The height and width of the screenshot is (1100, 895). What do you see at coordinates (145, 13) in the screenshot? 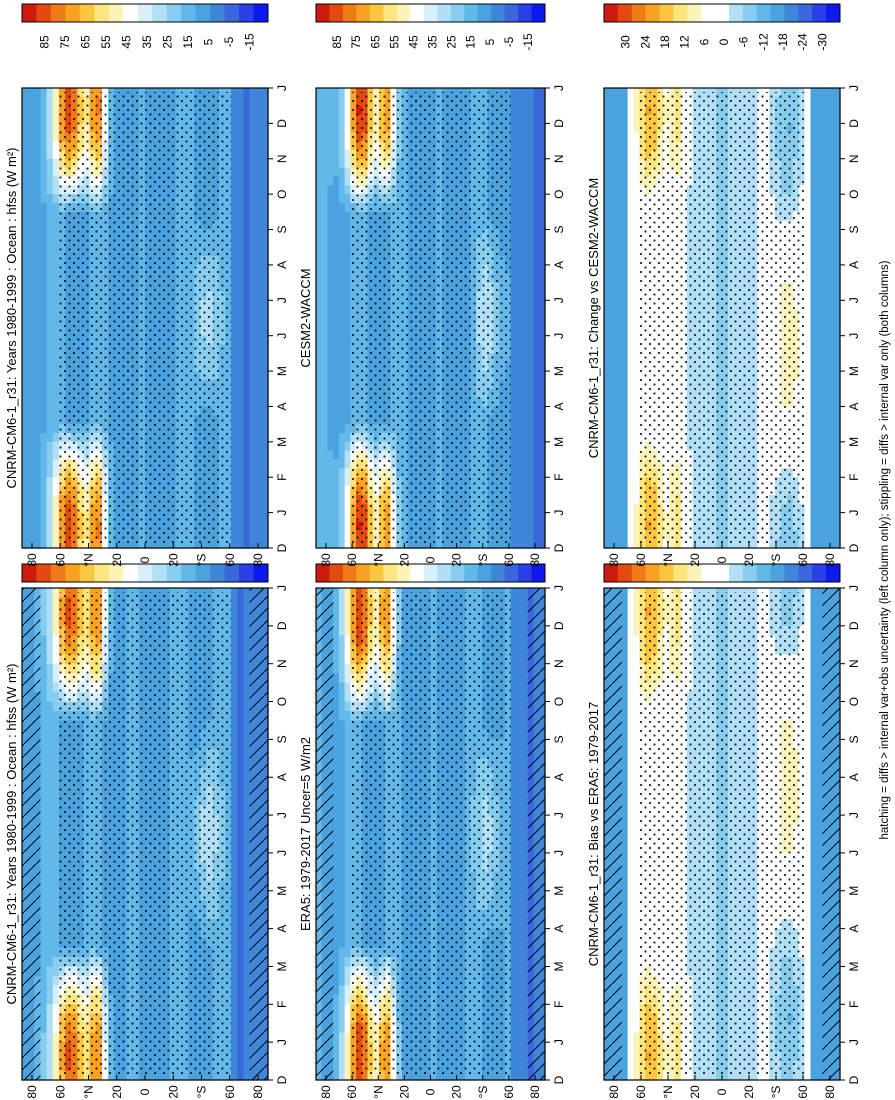
I see `colorbar-frame` at bounding box center [145, 13].